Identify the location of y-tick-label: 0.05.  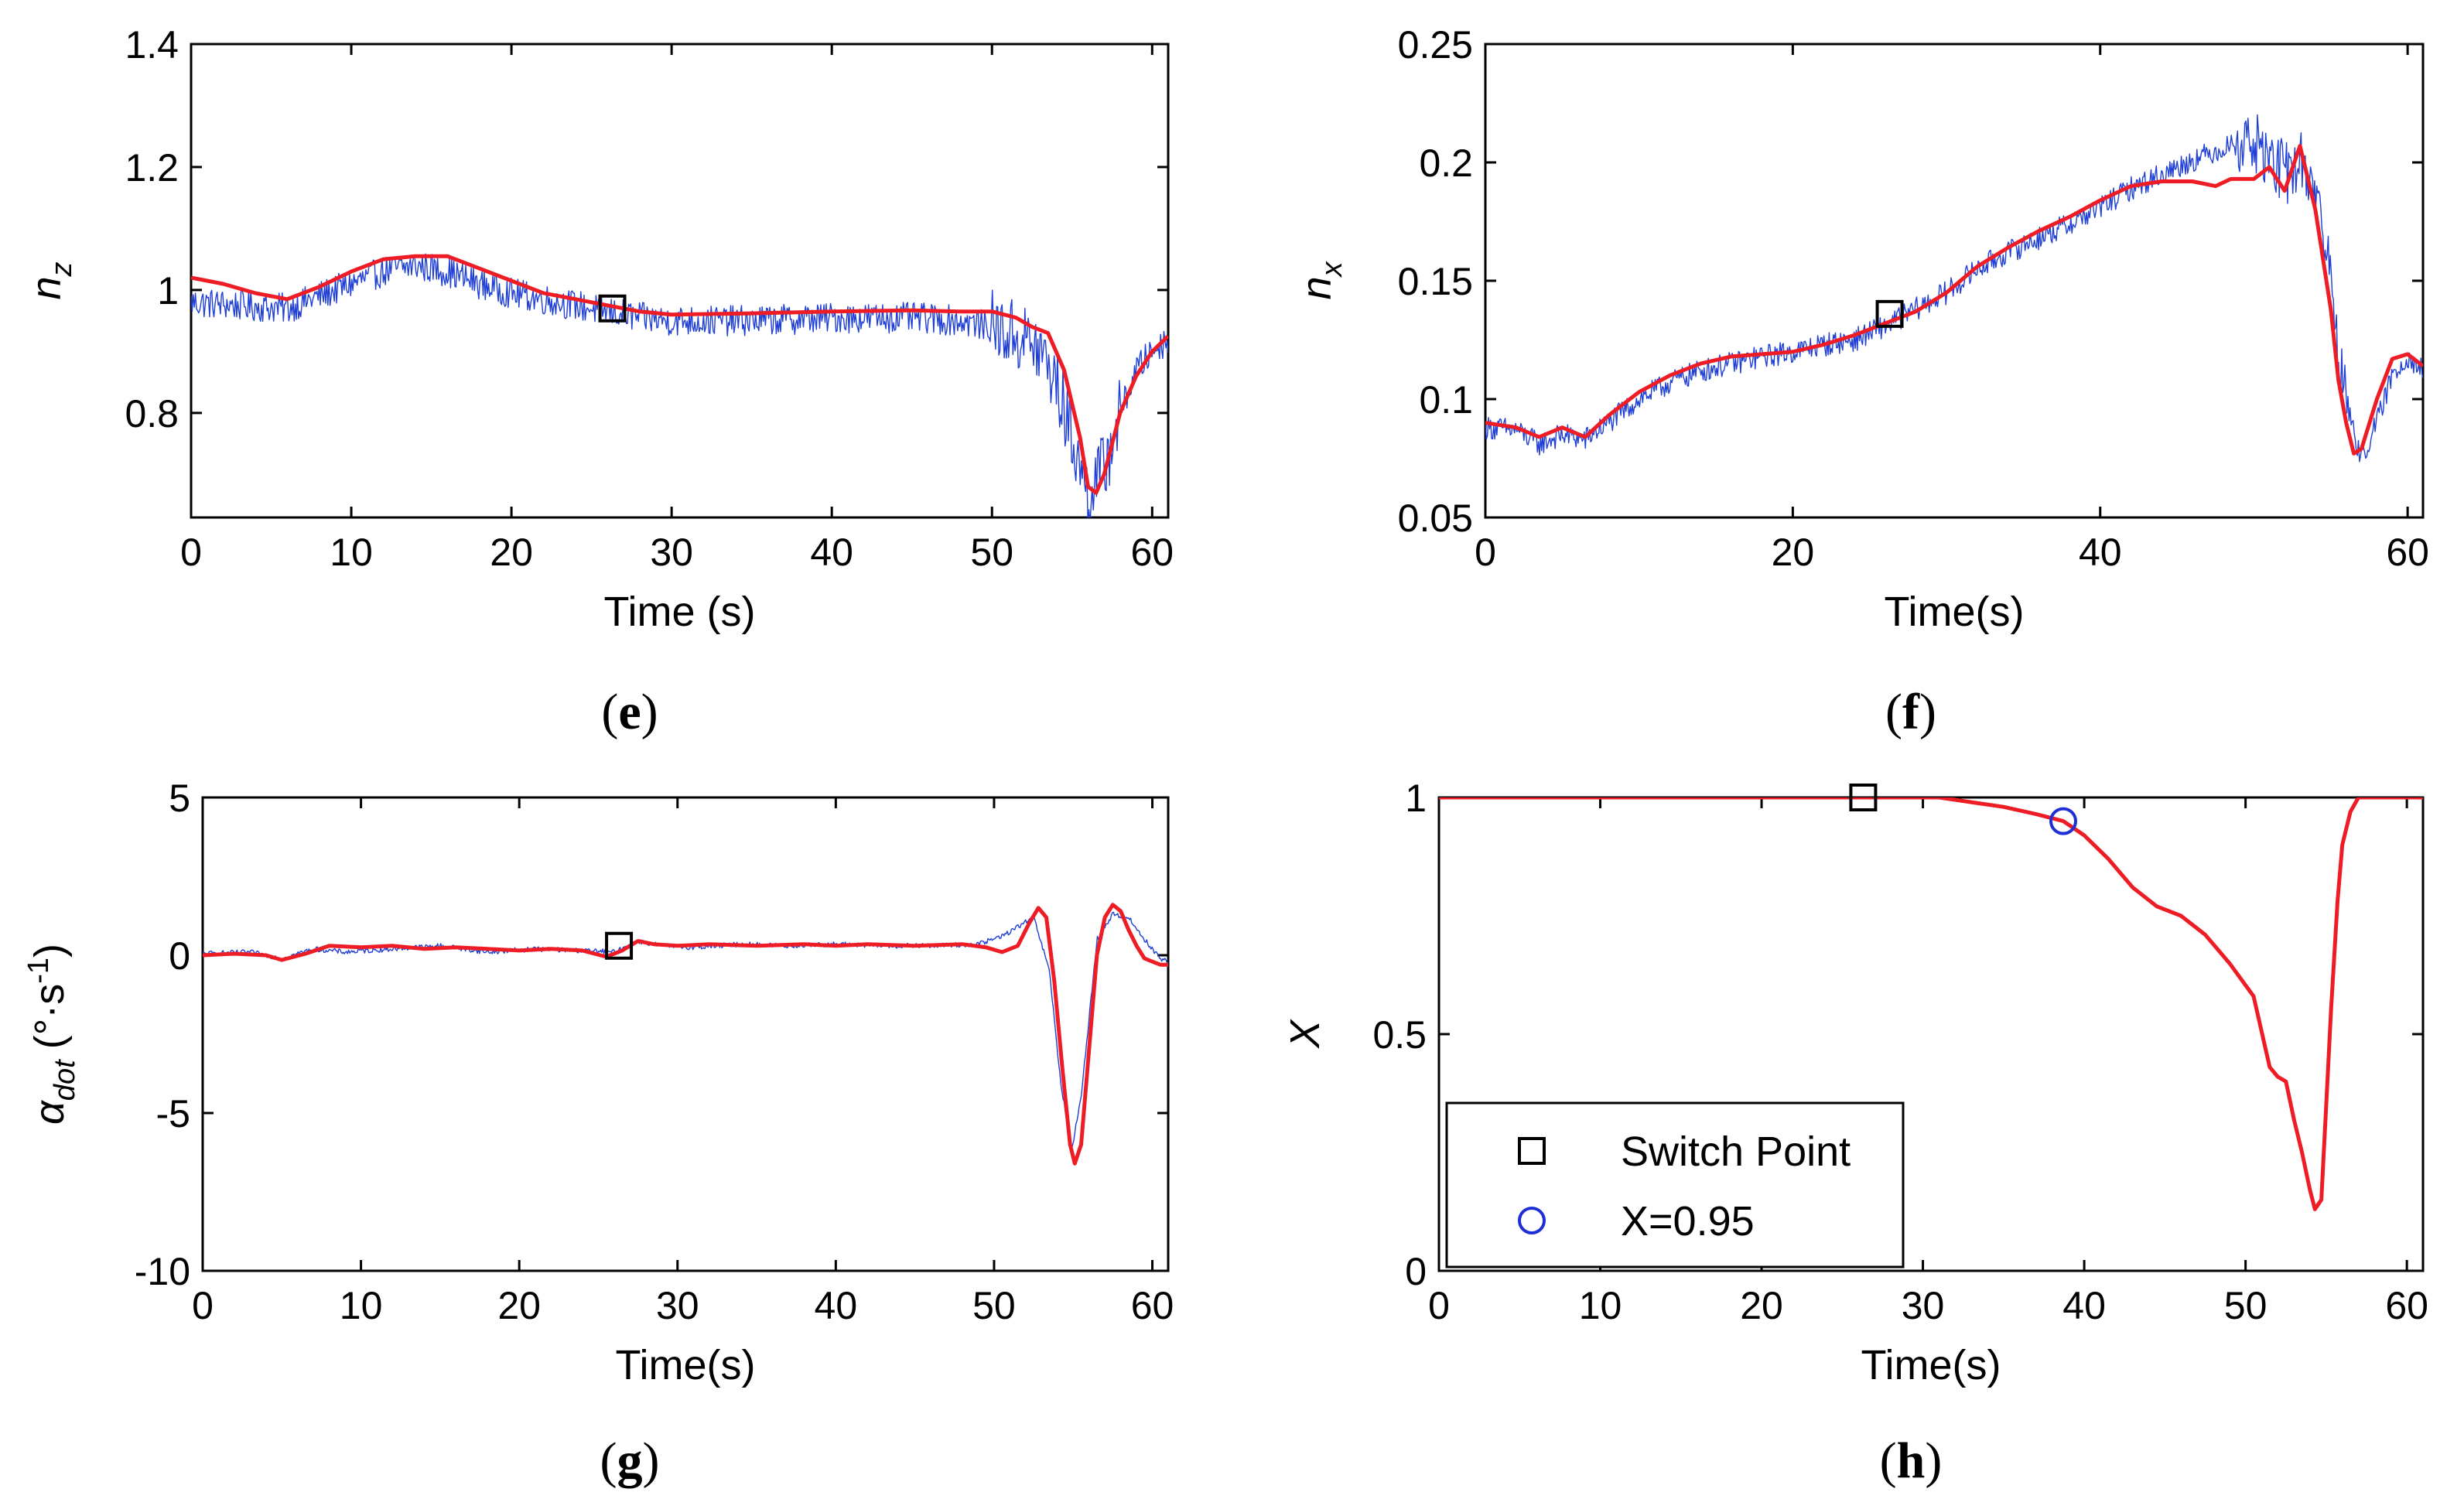
(1436, 518).